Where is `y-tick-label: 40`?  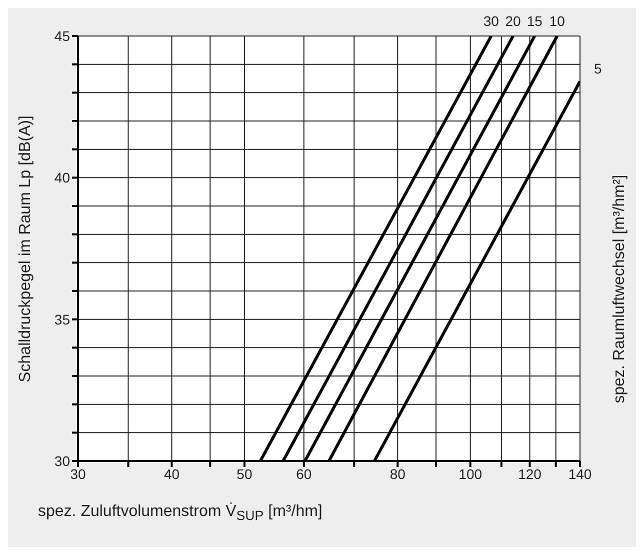 y-tick-label: 40 is located at coordinates (62, 178).